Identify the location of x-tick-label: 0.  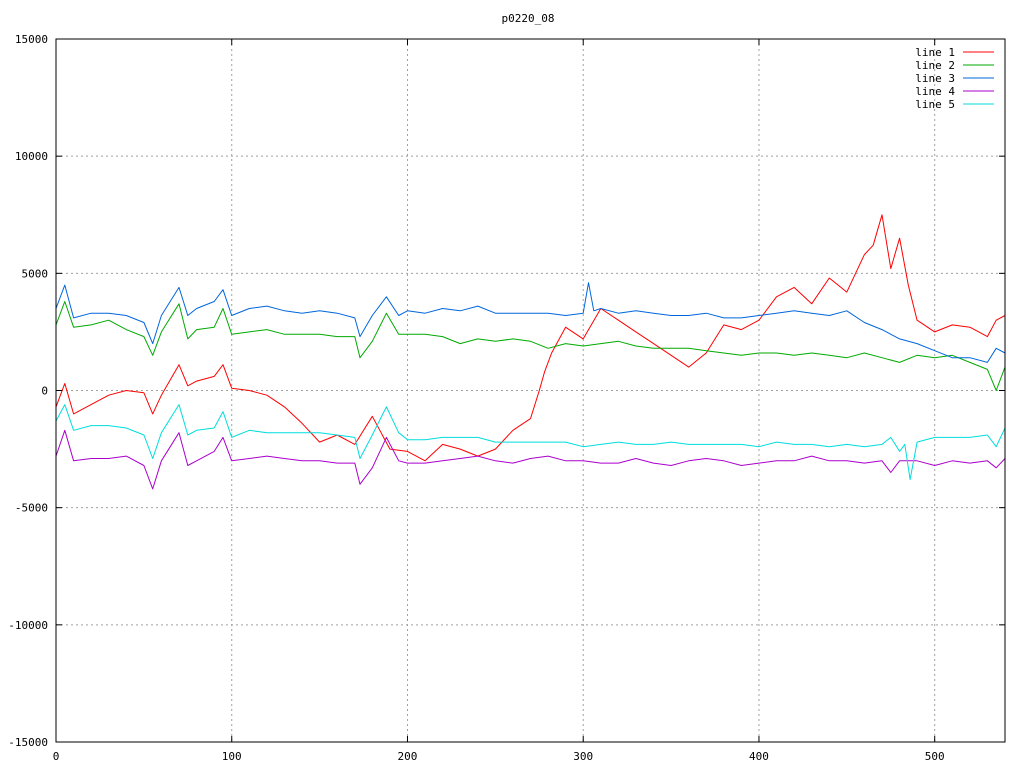
(56, 756).